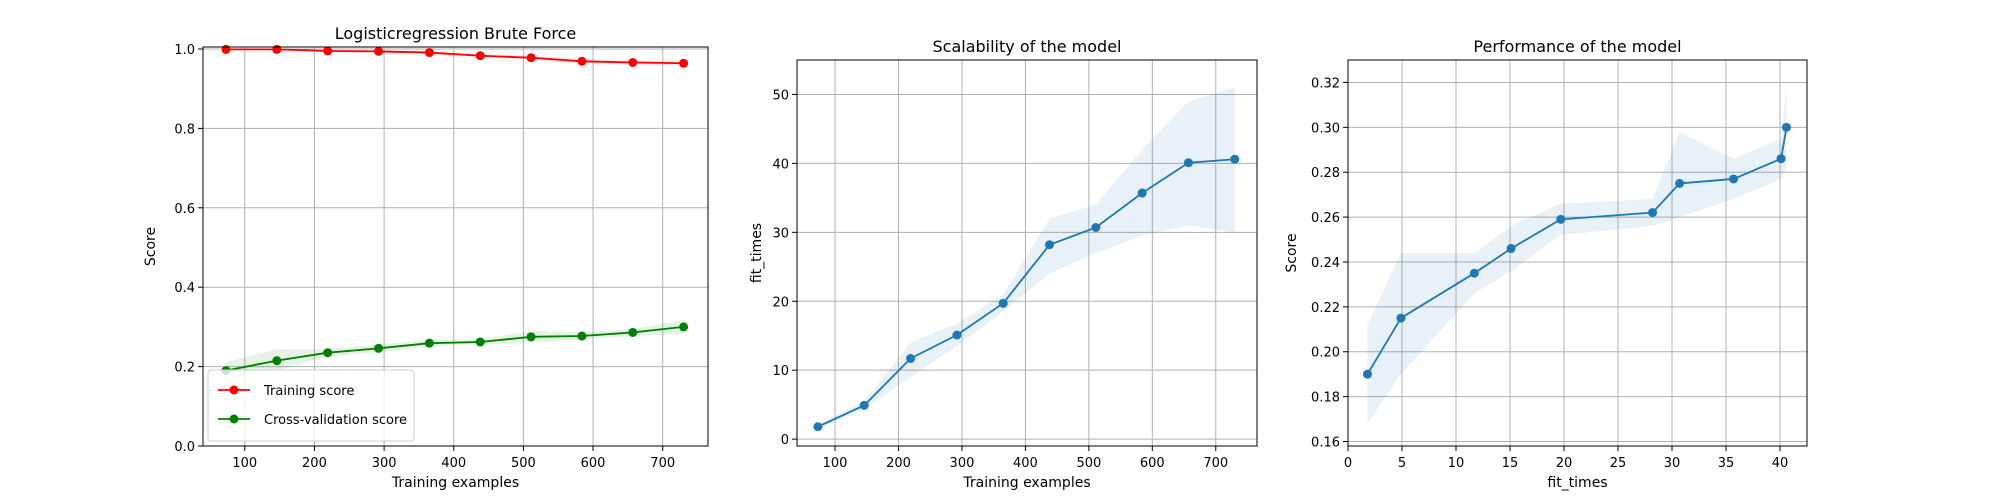 The image size is (2000, 500). I want to click on learning-curve-x-axis-label: Training examples, so click(455, 483).